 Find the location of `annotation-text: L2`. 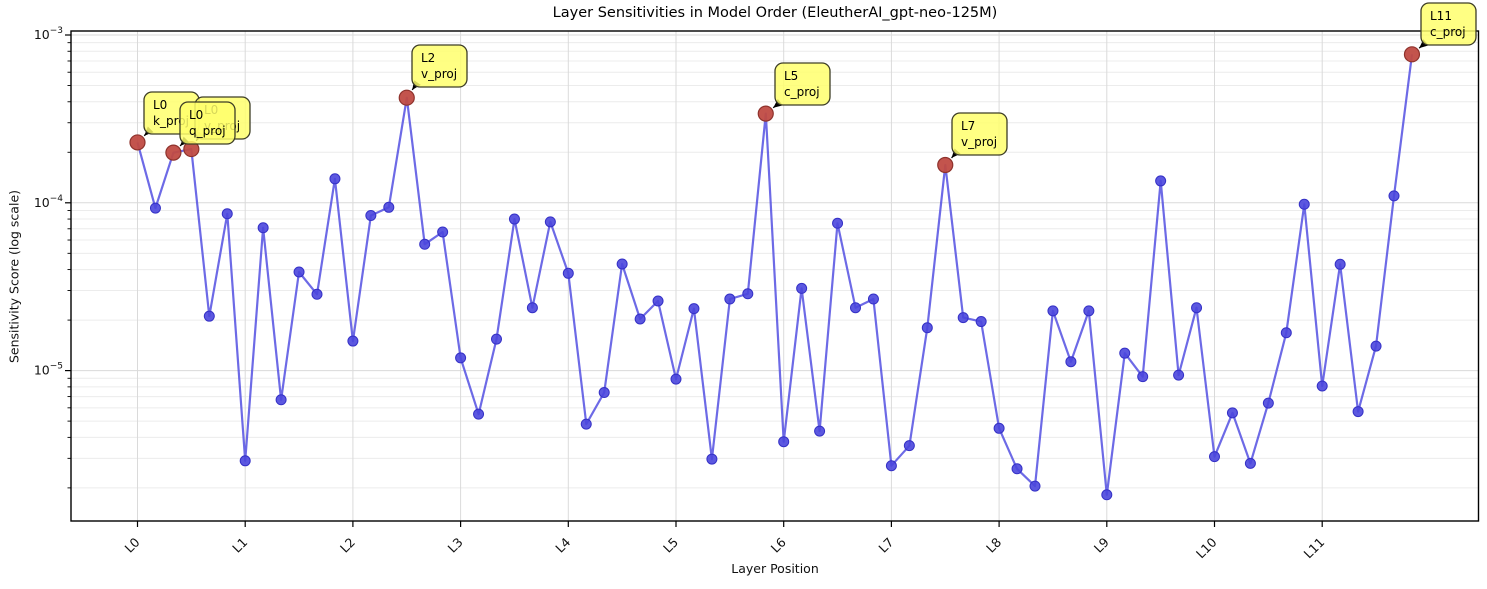

annotation-text: L2 is located at coordinates (428, 58).